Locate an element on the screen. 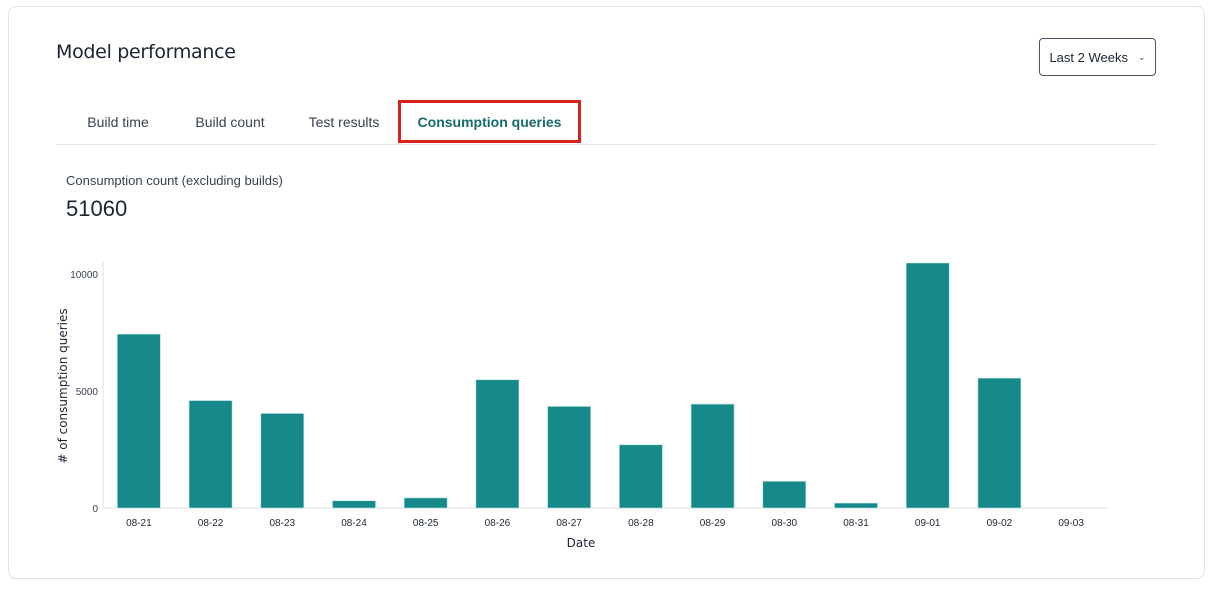 This screenshot has width=1228, height=590. x-tick-label: 09-02 is located at coordinates (1000, 523).